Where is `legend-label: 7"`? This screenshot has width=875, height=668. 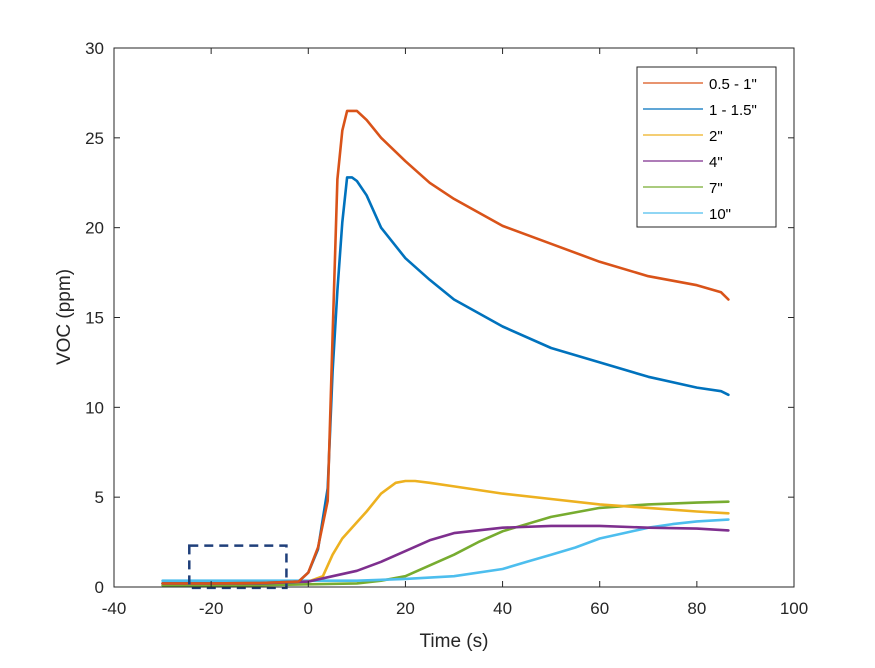
legend-label: 7" is located at coordinates (716, 188).